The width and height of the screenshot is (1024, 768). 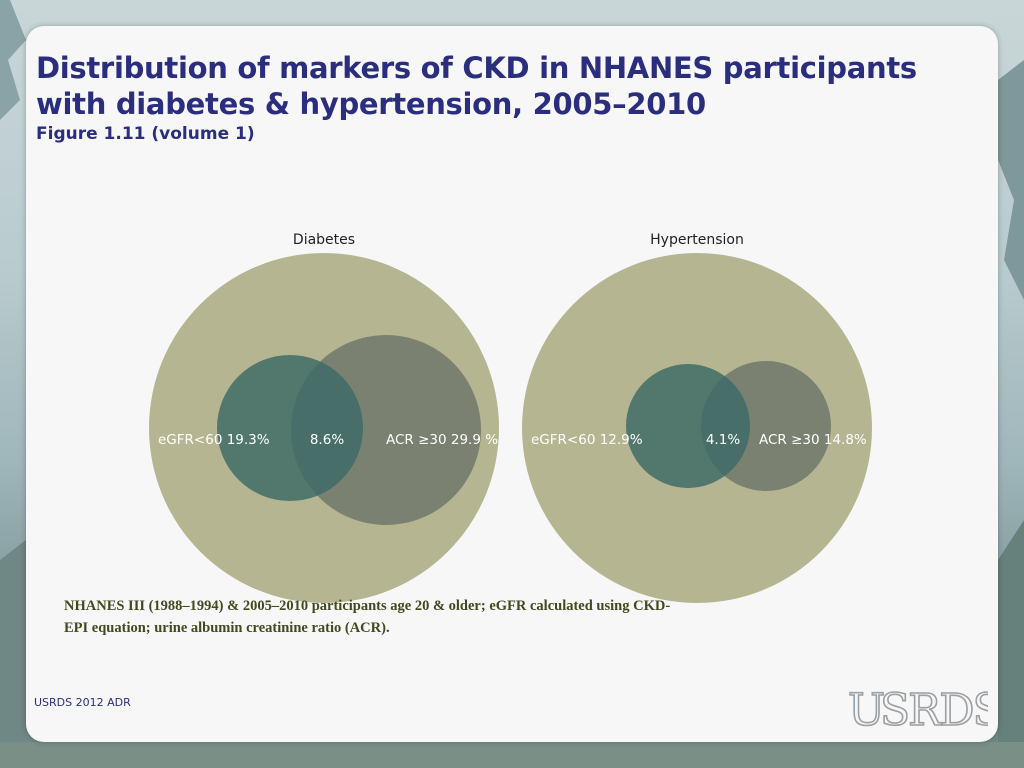 I want to click on svg-text: U, so click(x=866, y=710).